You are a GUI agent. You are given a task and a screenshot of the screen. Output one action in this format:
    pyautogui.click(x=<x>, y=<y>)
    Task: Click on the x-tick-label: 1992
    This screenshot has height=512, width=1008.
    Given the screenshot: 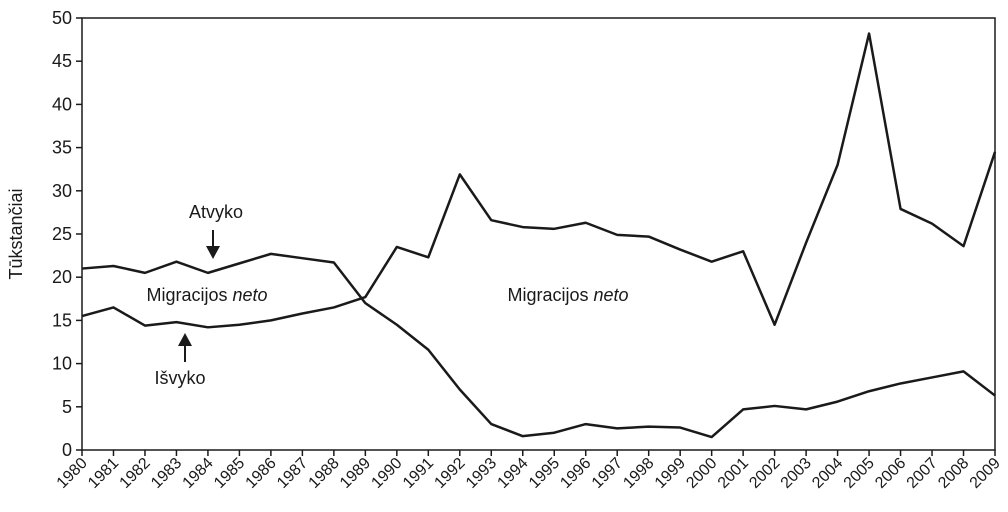 What is the action you would take?
    pyautogui.click(x=449, y=473)
    